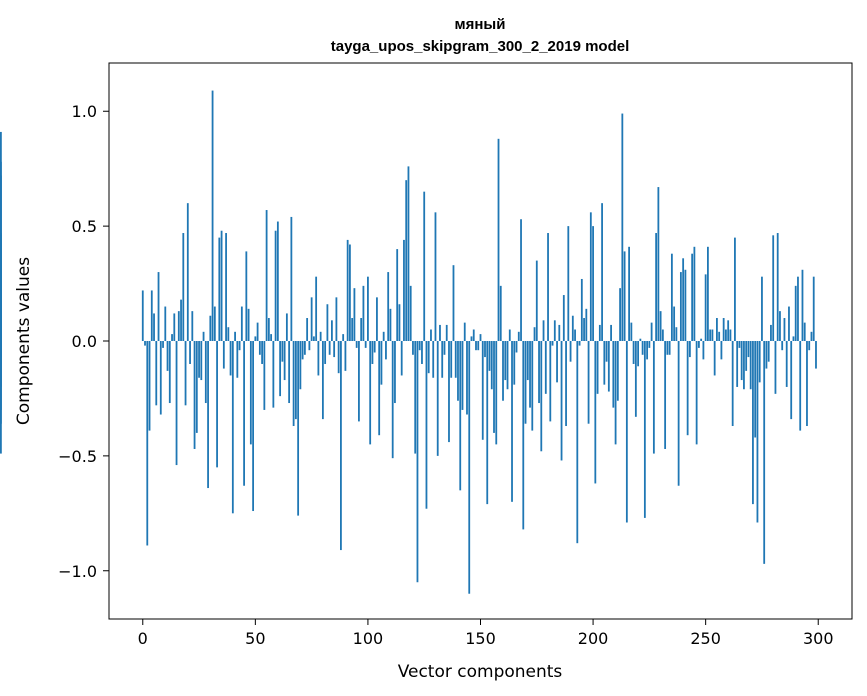 This screenshot has height=696, width=867. I want to click on x-axis-label: Vector components, so click(480, 672).